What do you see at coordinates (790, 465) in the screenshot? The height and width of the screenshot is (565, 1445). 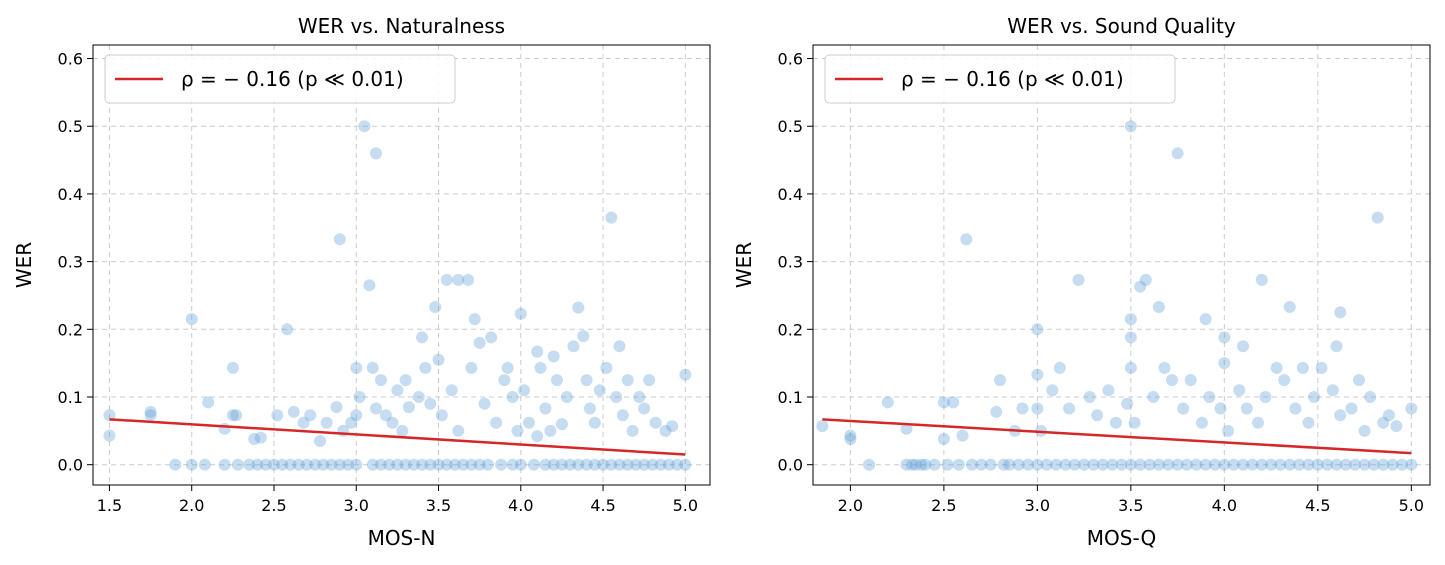 I see `y-tick-label: 0.0` at bounding box center [790, 465].